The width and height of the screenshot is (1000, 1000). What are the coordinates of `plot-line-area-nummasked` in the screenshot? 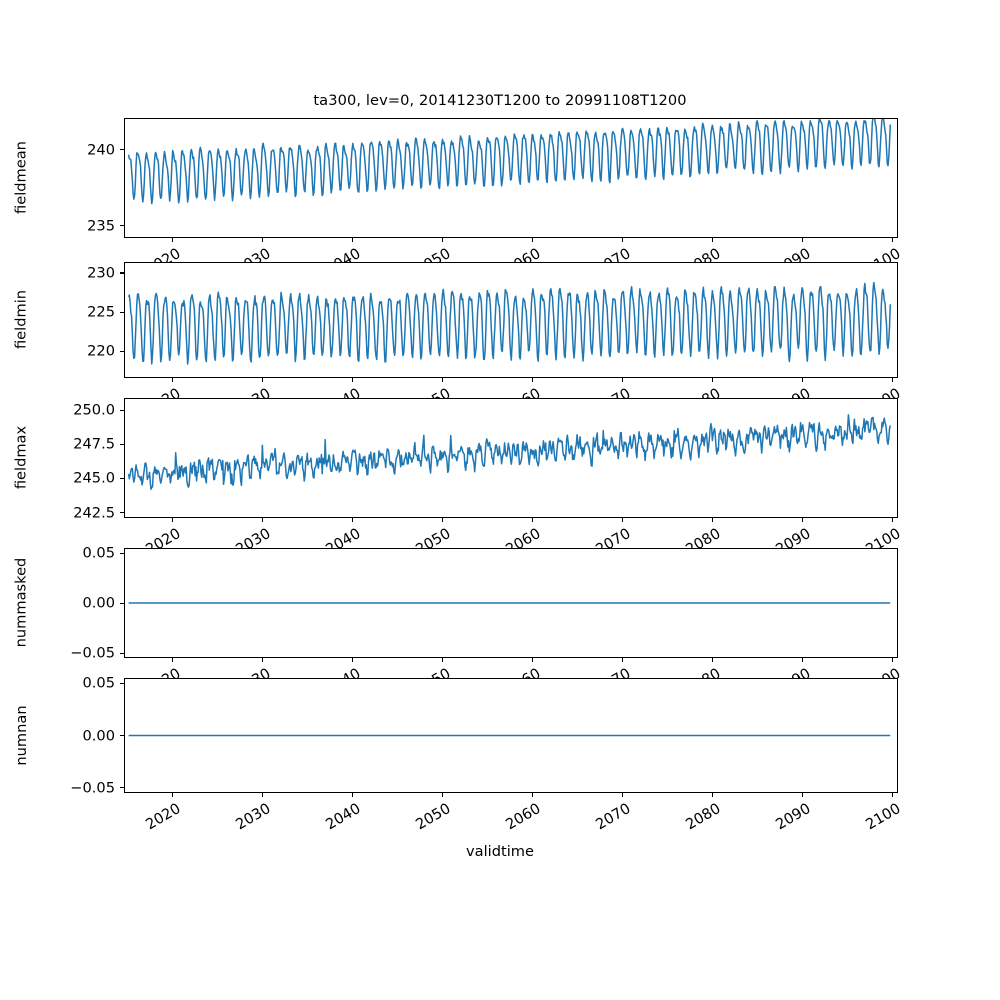 It's located at (511, 603).